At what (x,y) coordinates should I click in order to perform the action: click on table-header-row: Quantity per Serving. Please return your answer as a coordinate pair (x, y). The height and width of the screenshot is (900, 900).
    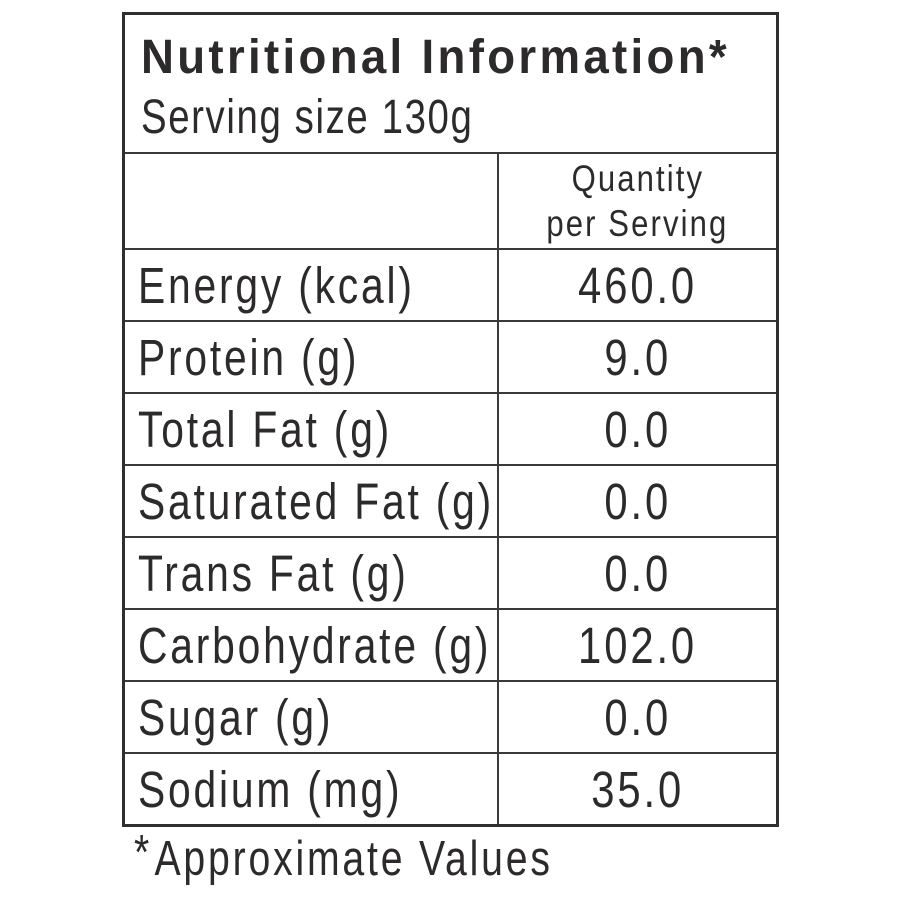
    Looking at the image, I should click on (450, 200).